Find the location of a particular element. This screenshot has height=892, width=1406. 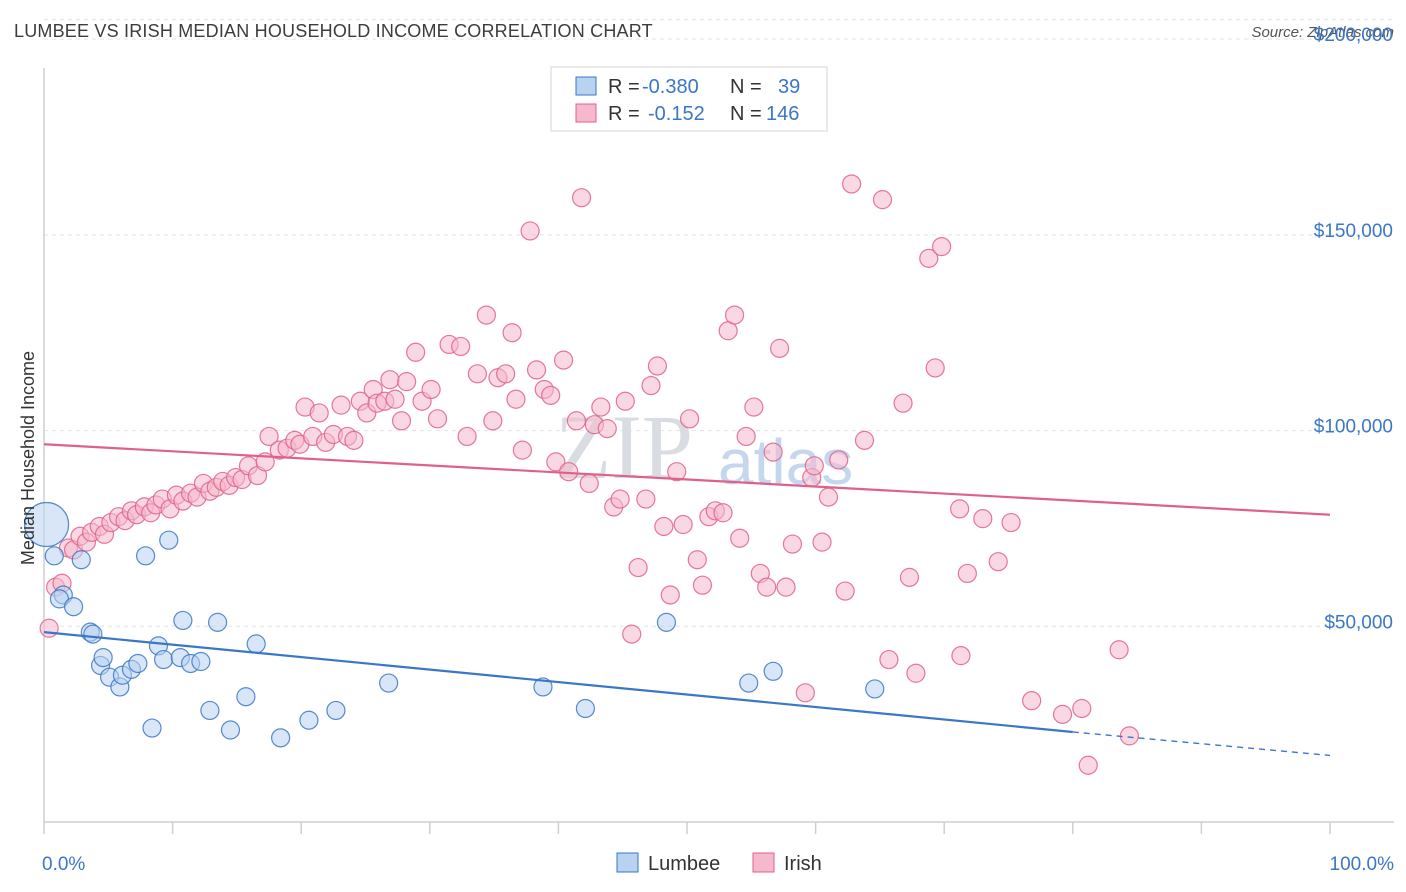

y-tick-label-1: $100,000 is located at coordinates (1353, 427).